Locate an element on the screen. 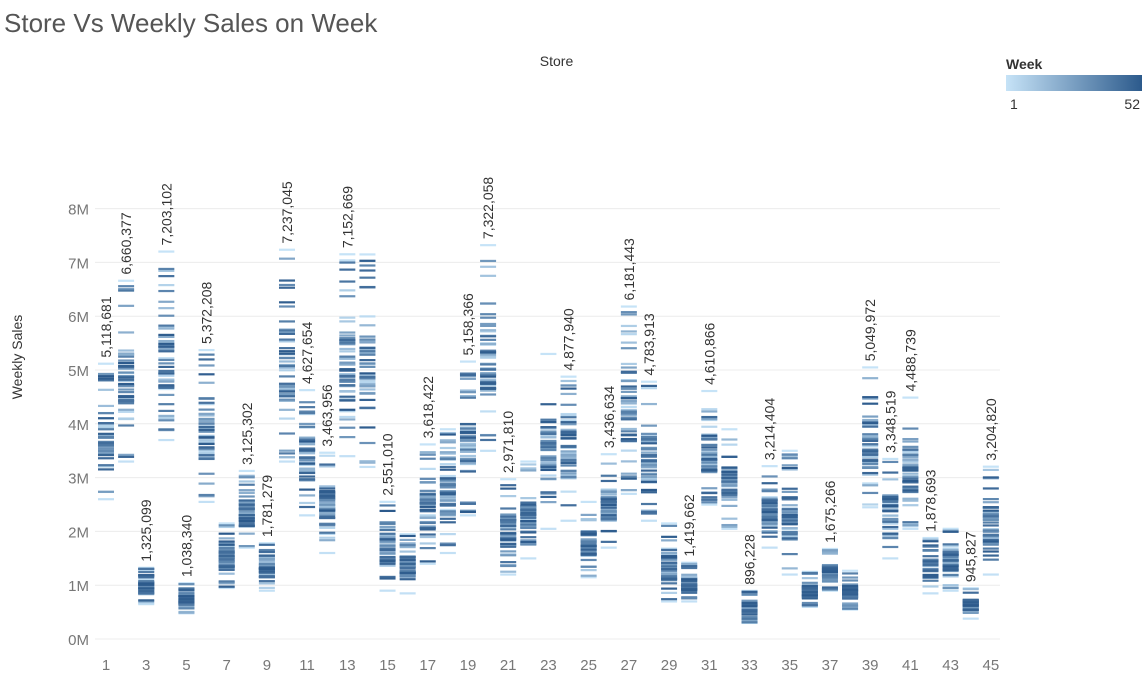 The image size is (1146, 675). color-legend: Week 1 52 is located at coordinates (1074, 84).